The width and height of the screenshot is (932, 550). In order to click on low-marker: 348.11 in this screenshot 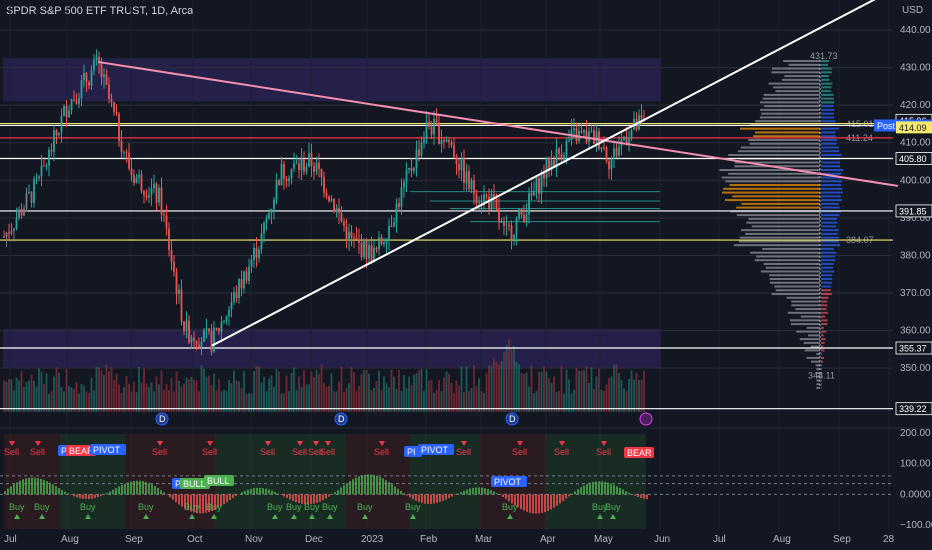, I will do `click(821, 375)`.